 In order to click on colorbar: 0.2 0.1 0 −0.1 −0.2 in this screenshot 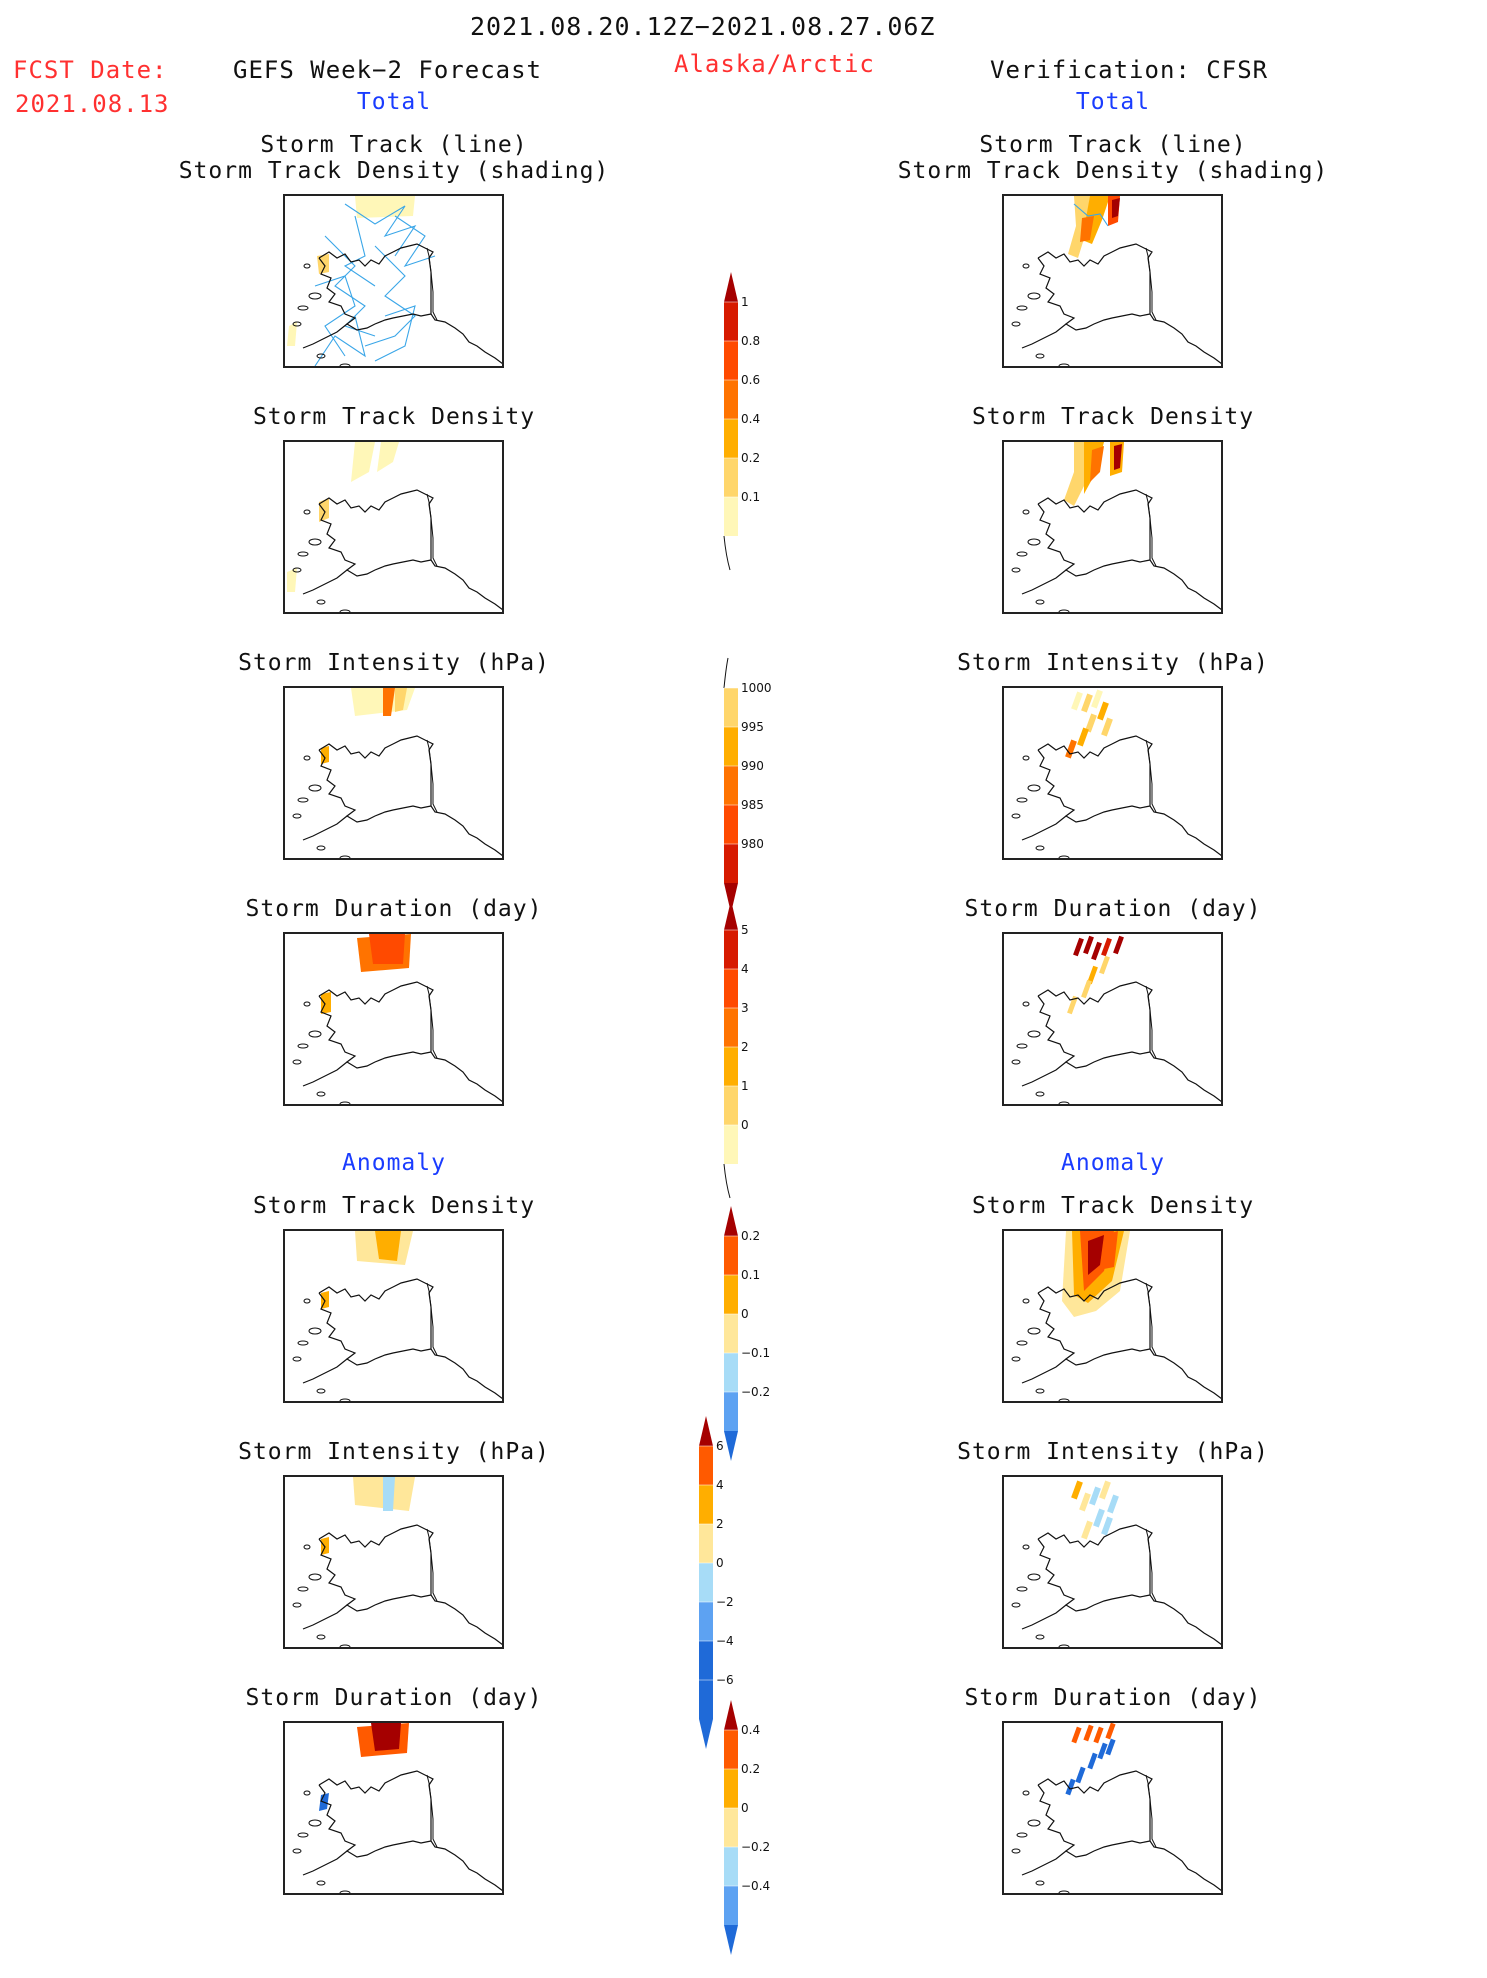, I will do `click(755, 1340)`.